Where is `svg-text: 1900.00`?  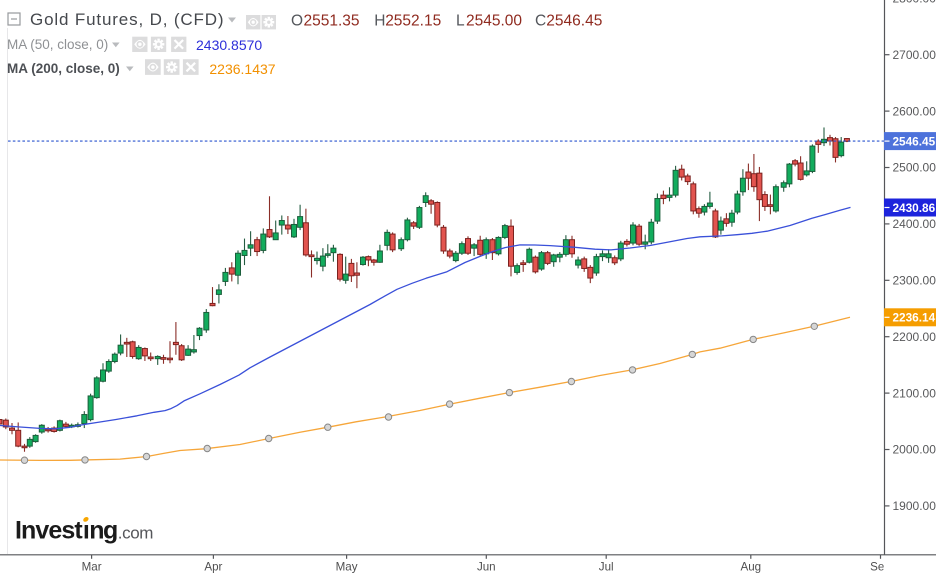
svg-text: 1900.00 is located at coordinates (914, 506).